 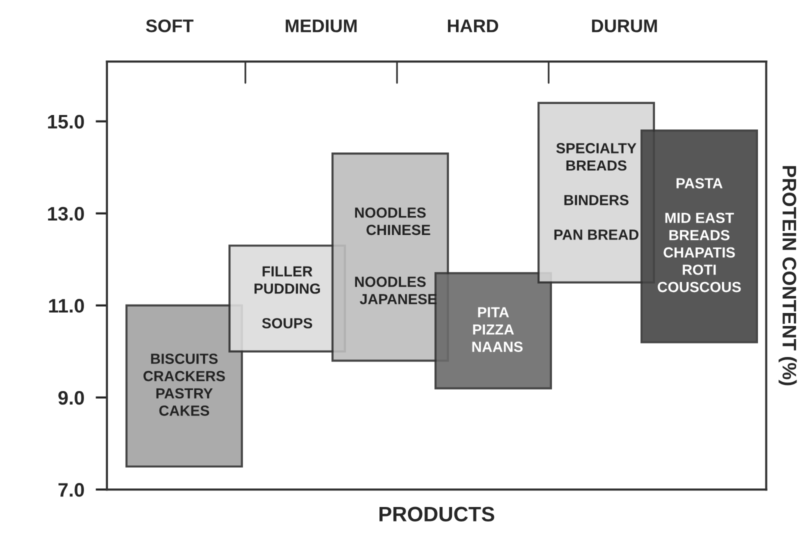 What do you see at coordinates (596, 191) in the screenshot?
I see `category-label: SPECIALTY BREADS BINDERS PAN BREAD` at bounding box center [596, 191].